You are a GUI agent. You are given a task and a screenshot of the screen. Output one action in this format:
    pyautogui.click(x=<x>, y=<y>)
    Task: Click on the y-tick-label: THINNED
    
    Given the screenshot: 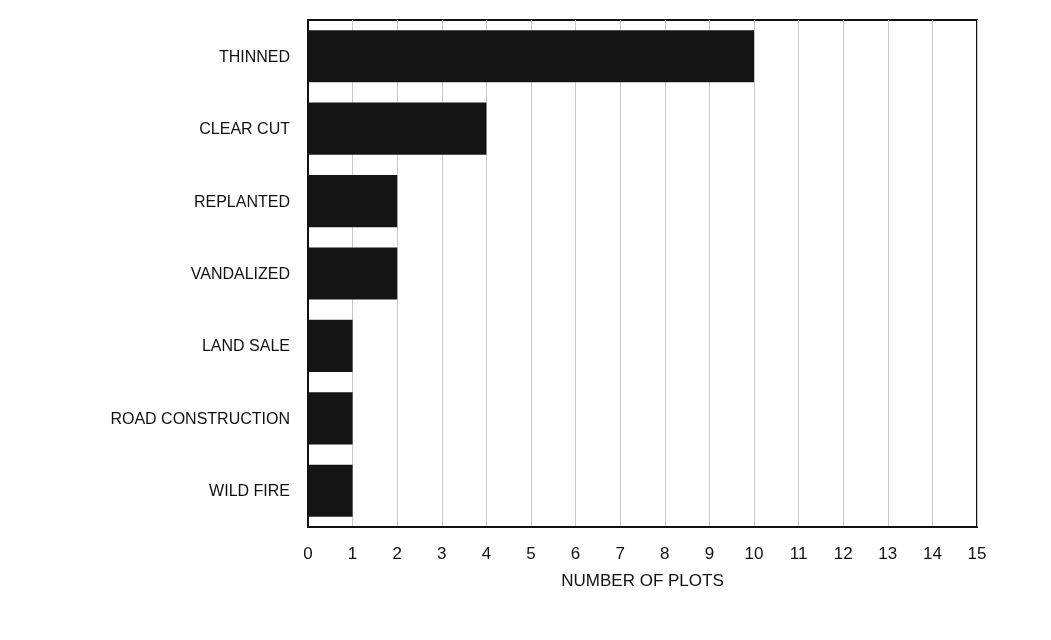 What is the action you would take?
    pyautogui.click(x=254, y=56)
    